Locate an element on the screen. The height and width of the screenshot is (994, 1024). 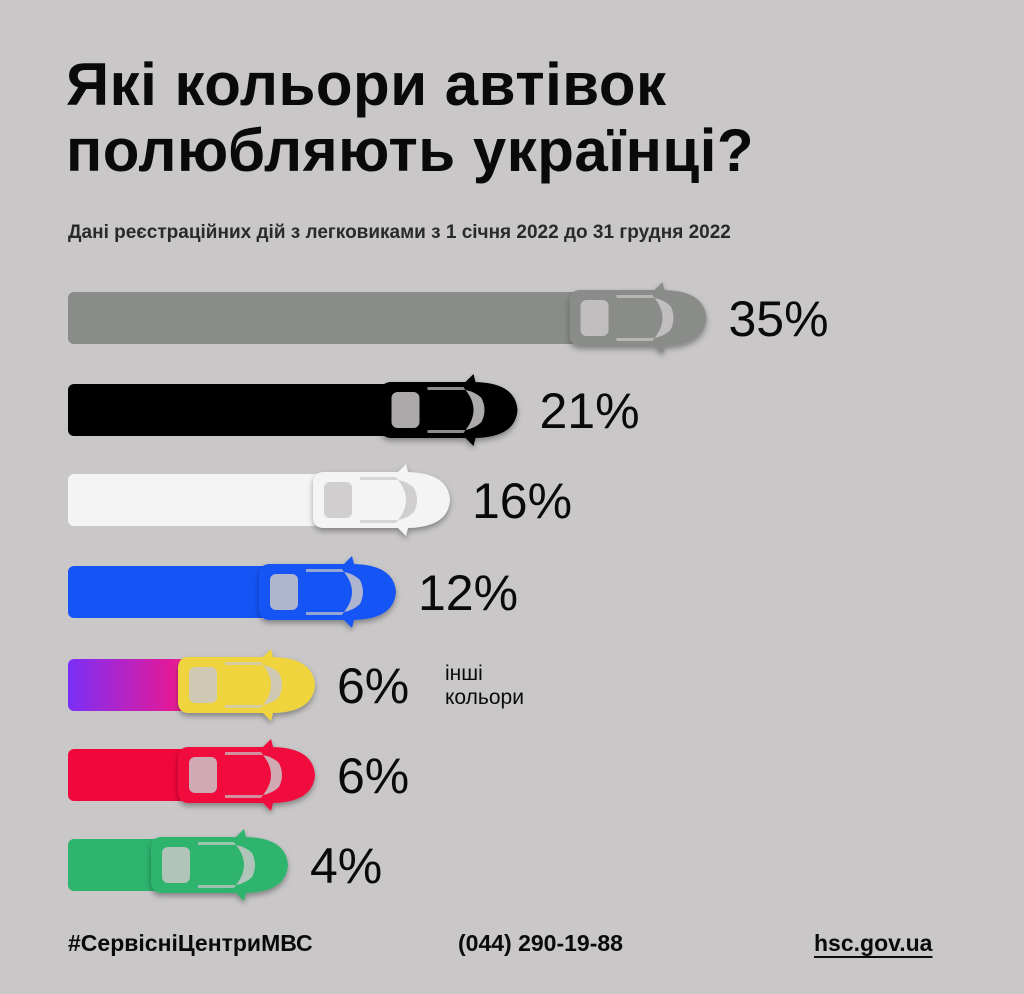
value-label: 21% is located at coordinates (590, 411).